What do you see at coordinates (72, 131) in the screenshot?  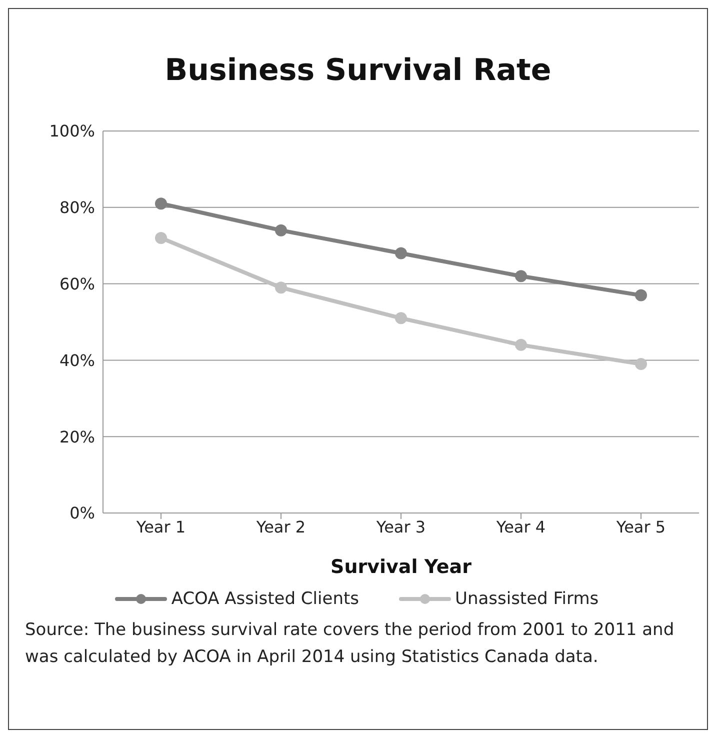 I see `y-tick-label: 100%` at bounding box center [72, 131].